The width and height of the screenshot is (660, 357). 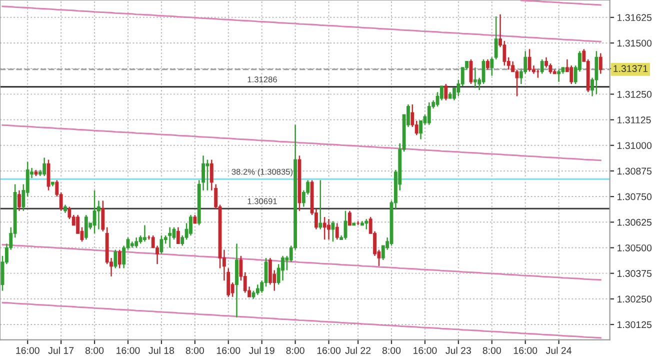 I want to click on x-tick-label: Jul 22, so click(x=358, y=350).